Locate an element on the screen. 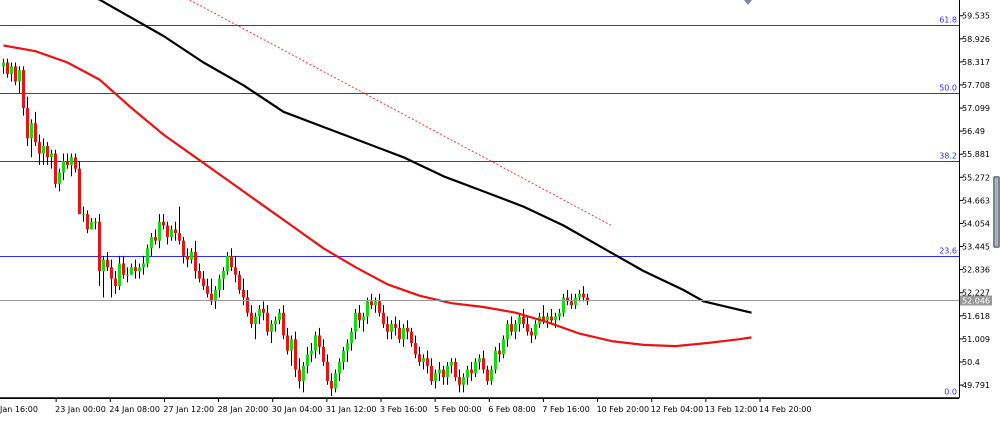 Image resolution: width=1000 pixels, height=424 pixels. current-price-label: 52.046 is located at coordinates (976, 301).